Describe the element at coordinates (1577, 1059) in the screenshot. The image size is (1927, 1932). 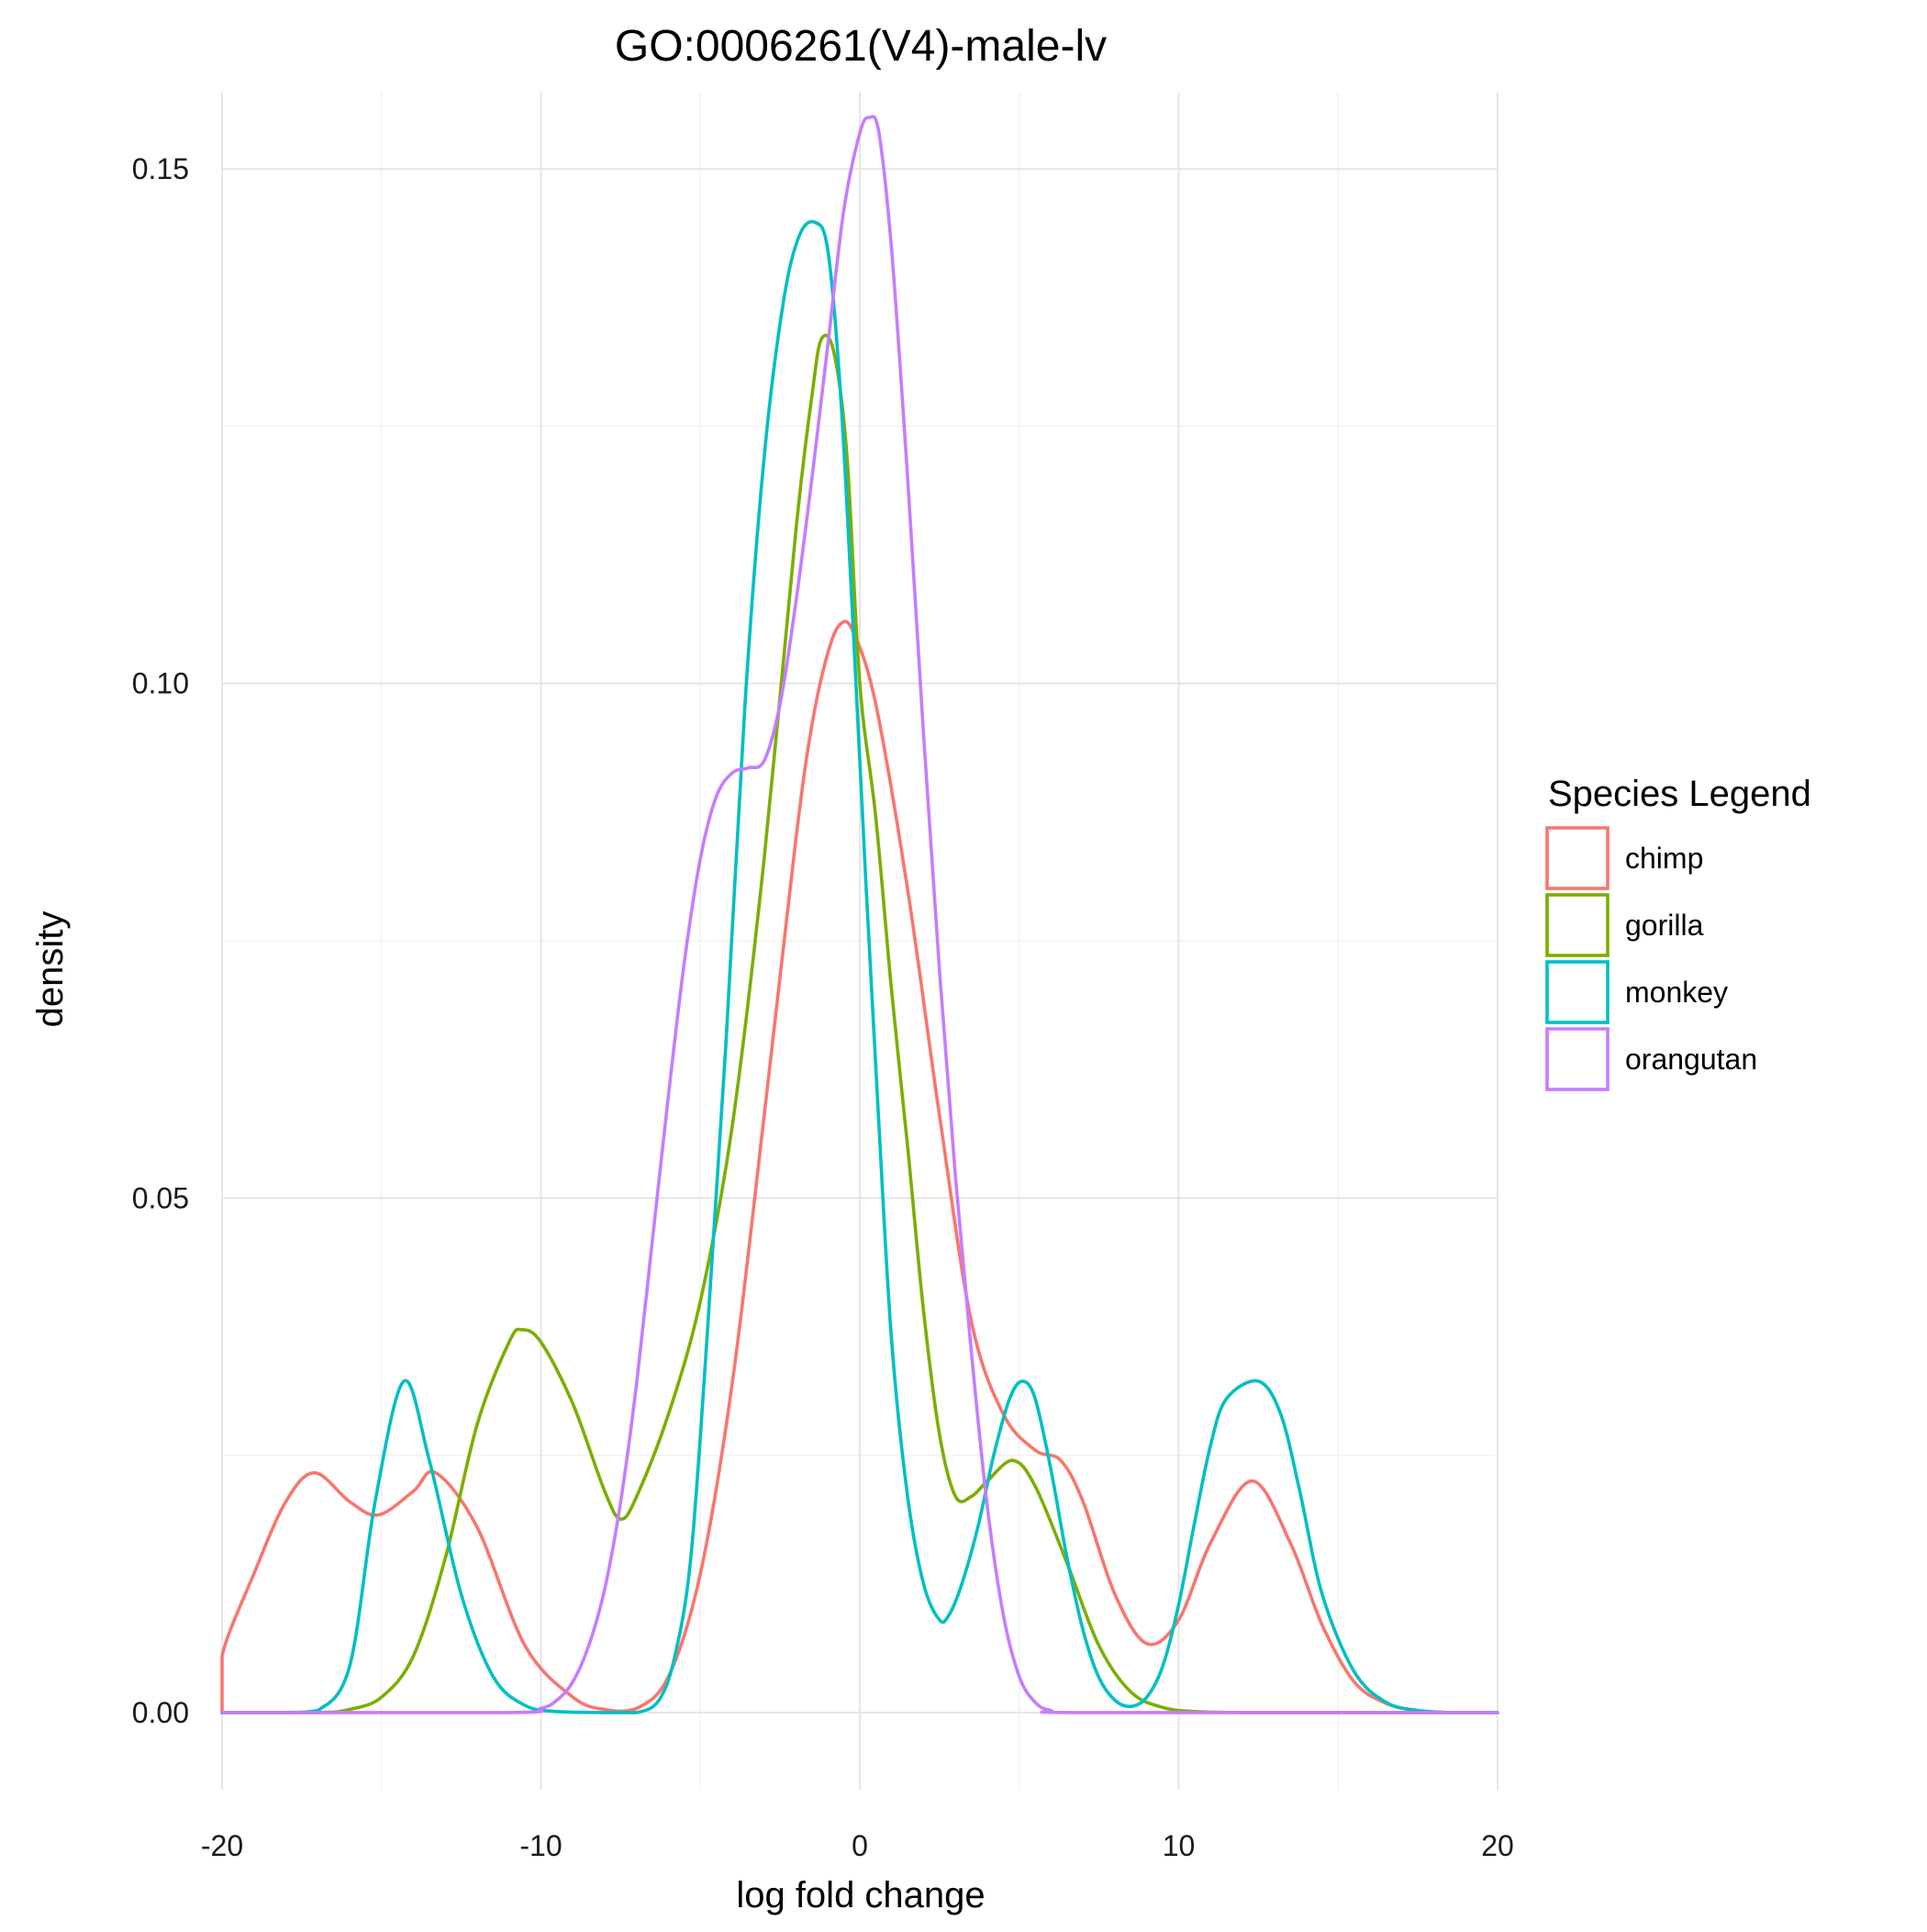
I see `legend-key-orangutan` at that location.